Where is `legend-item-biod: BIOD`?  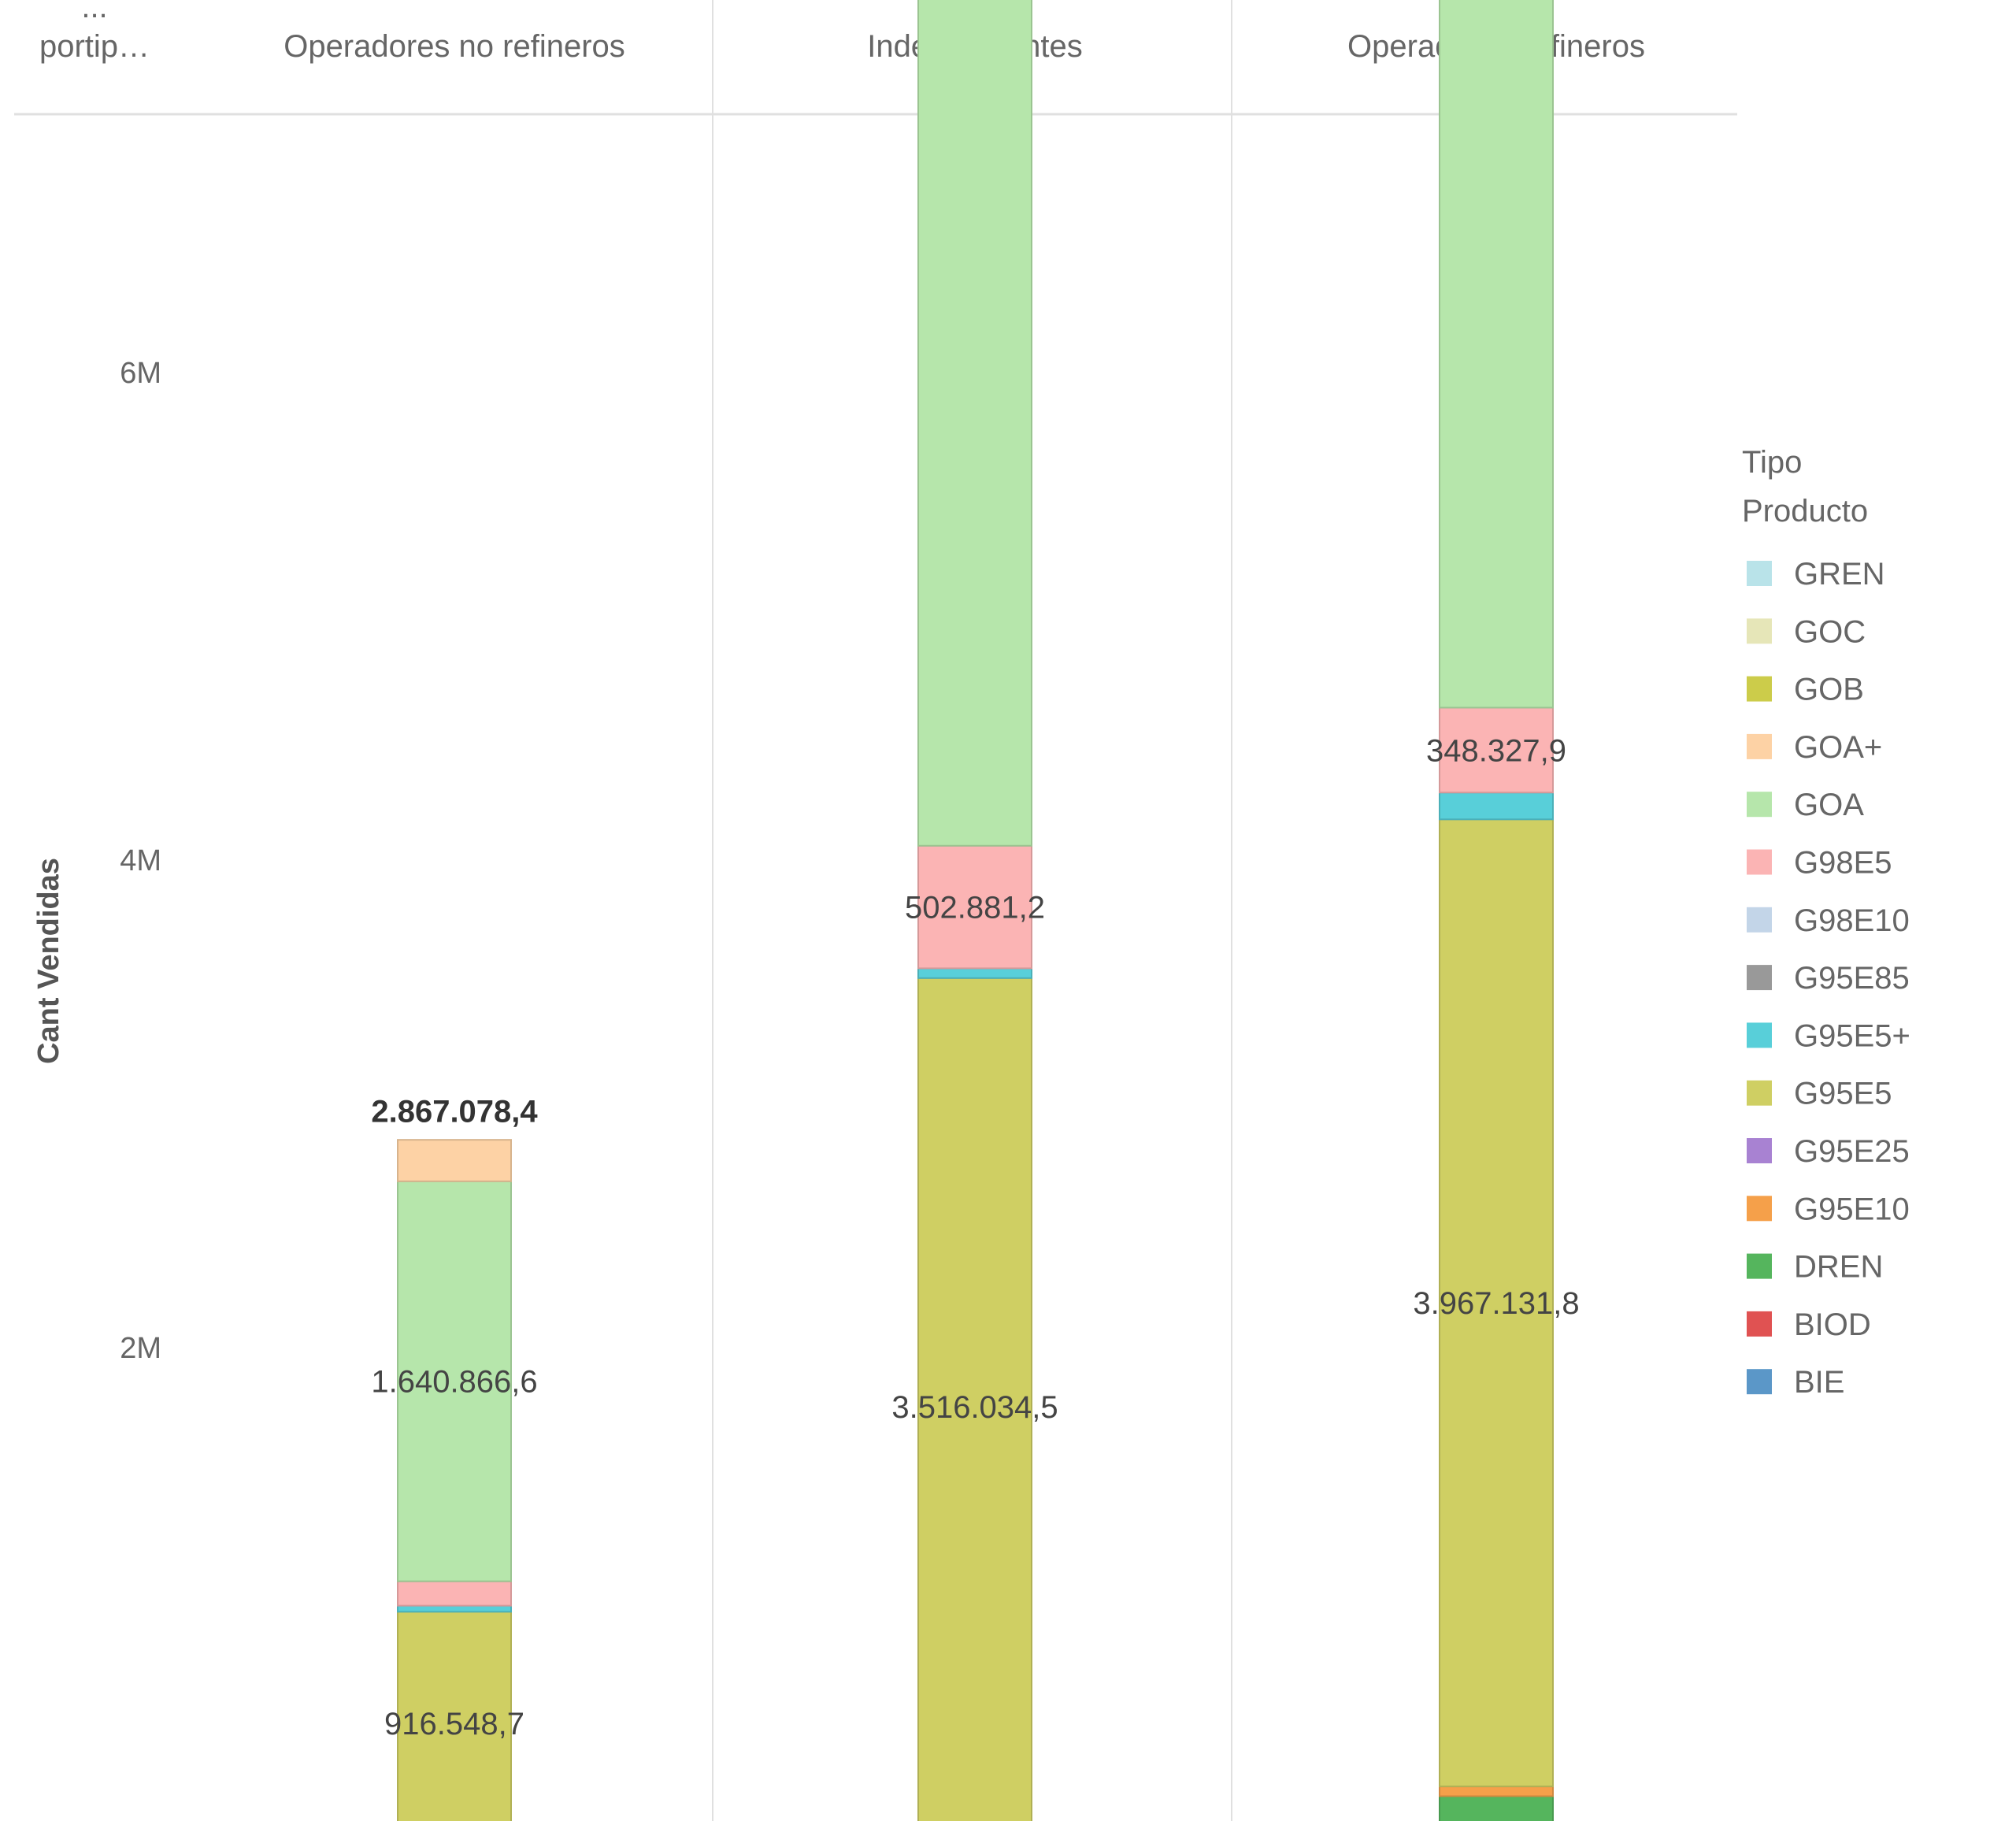
legend-item-biod: BIOD is located at coordinates (1809, 1324).